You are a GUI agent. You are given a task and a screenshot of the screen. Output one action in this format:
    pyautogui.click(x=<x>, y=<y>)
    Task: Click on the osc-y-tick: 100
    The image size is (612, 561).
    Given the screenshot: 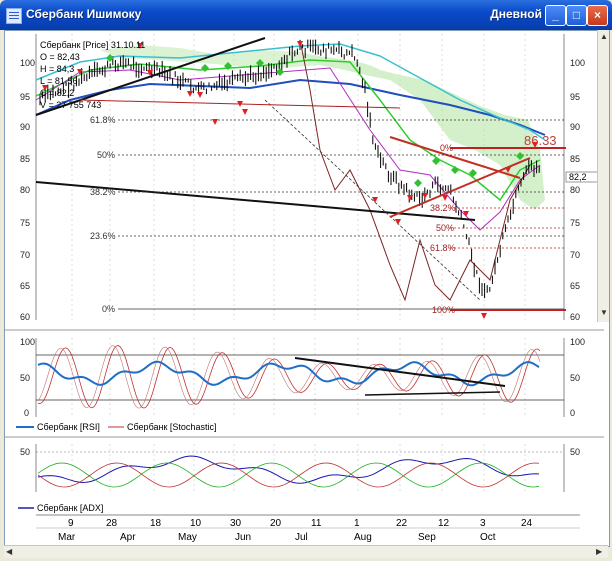 What is the action you would take?
    pyautogui.click(x=27, y=342)
    